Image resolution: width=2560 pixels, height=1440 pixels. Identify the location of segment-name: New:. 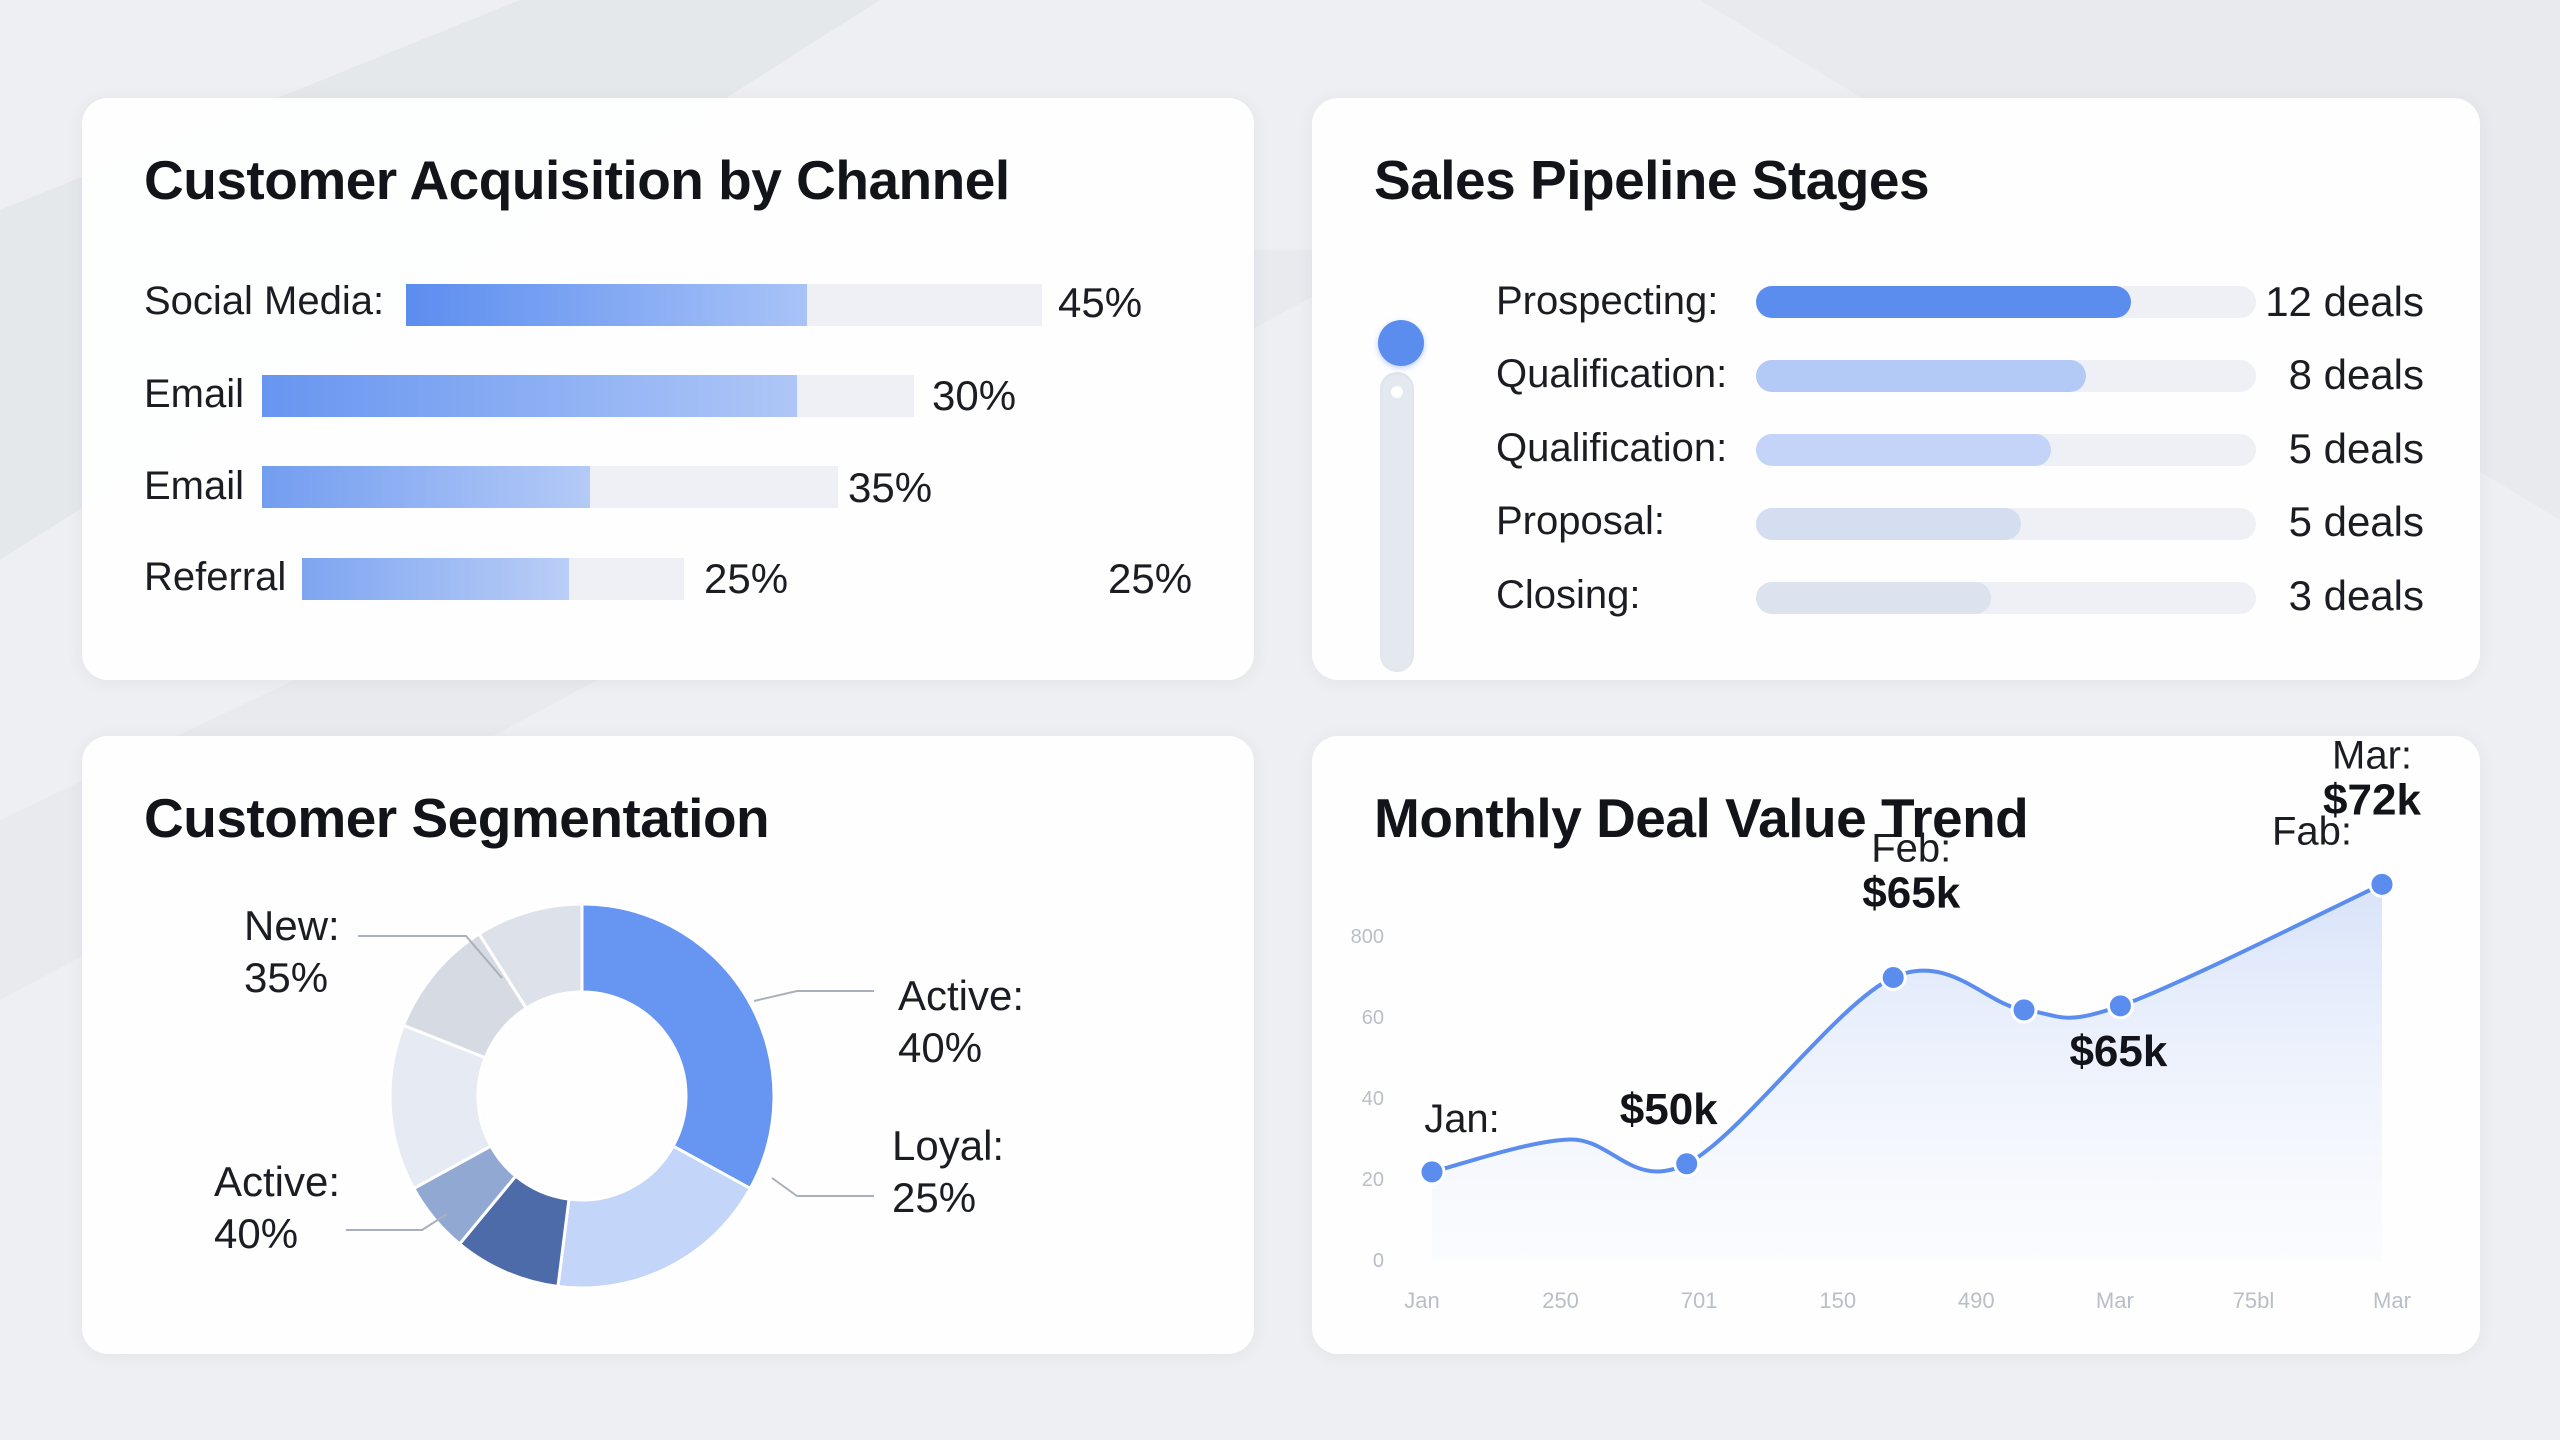
(292, 925).